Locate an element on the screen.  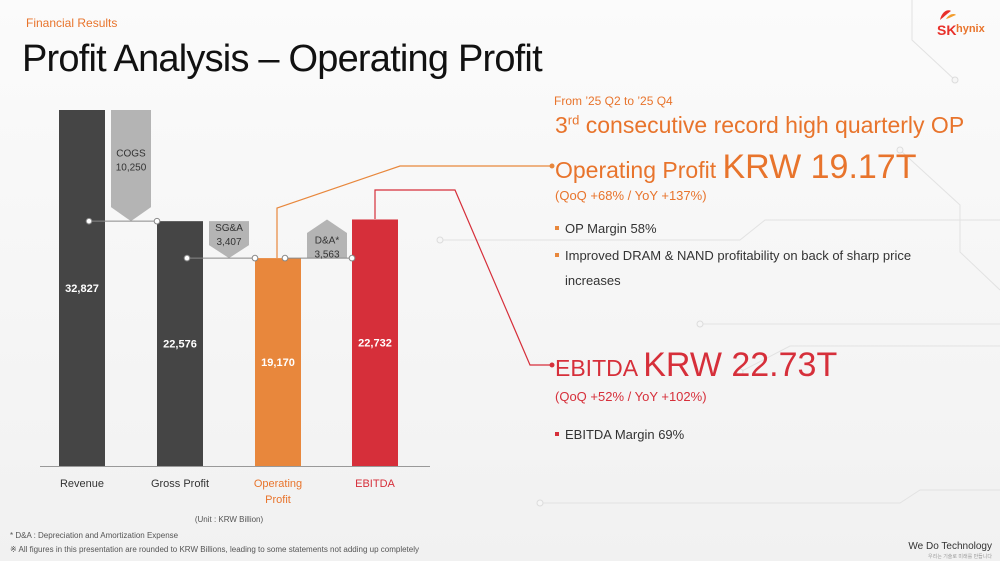
step-name-label: COGS is located at coordinates (131, 154).